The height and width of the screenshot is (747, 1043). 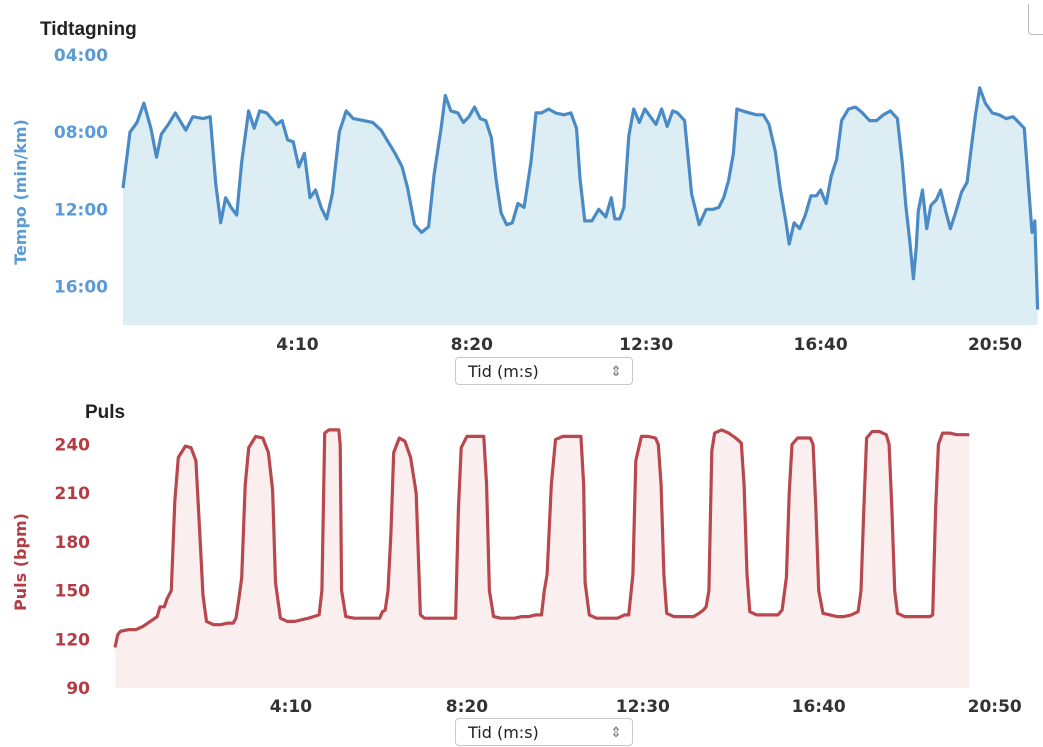 What do you see at coordinates (995, 345) in the screenshot?
I see `tempo-x-tick-label: 20:50` at bounding box center [995, 345].